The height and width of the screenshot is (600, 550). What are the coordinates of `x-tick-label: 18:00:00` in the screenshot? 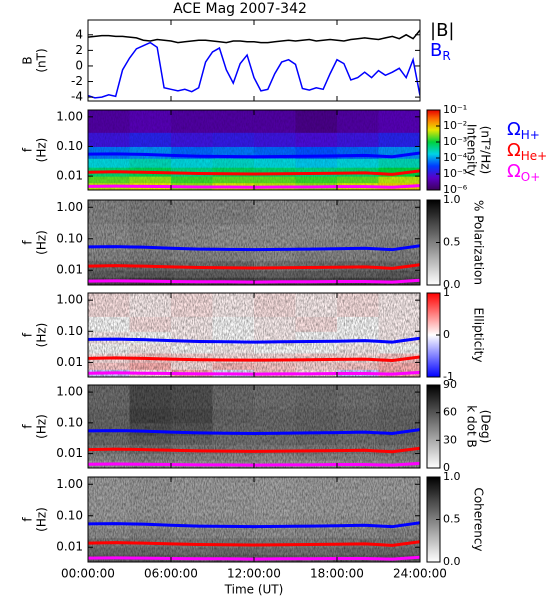 It's located at (337, 574).